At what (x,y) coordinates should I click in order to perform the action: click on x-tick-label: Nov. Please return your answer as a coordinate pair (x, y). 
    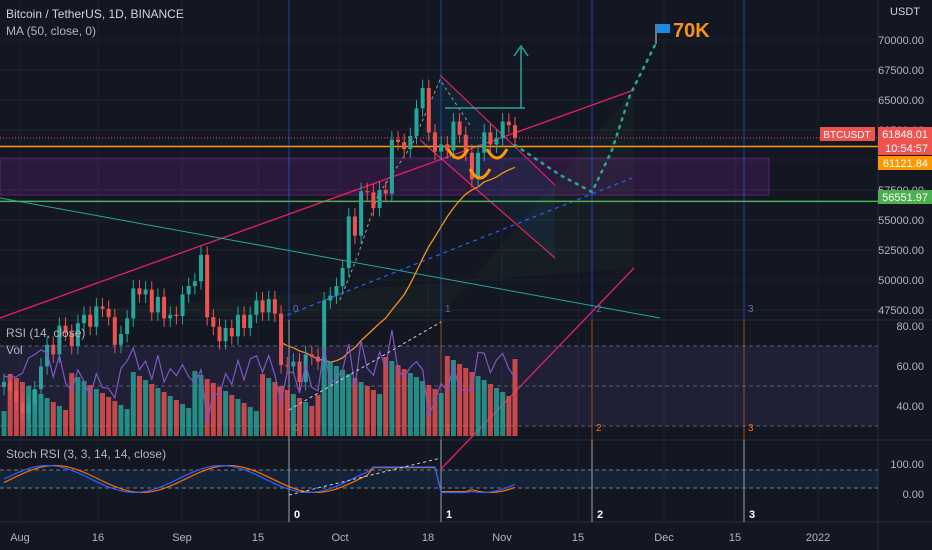
    Looking at the image, I should click on (502, 538).